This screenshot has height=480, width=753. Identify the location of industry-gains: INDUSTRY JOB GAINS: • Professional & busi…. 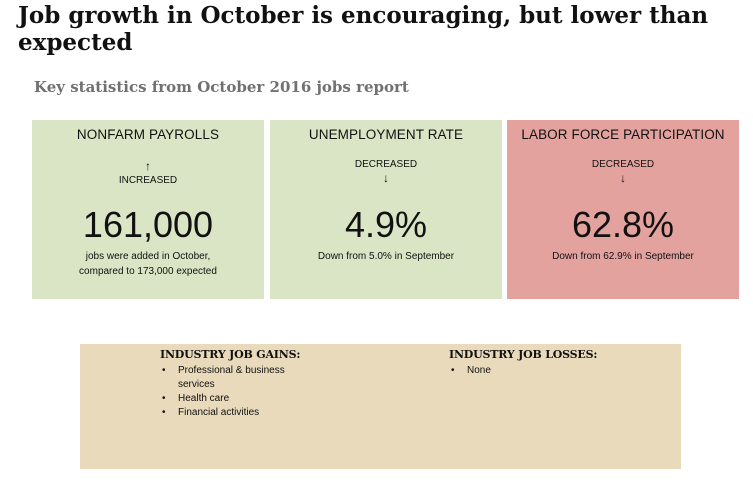
(230, 384).